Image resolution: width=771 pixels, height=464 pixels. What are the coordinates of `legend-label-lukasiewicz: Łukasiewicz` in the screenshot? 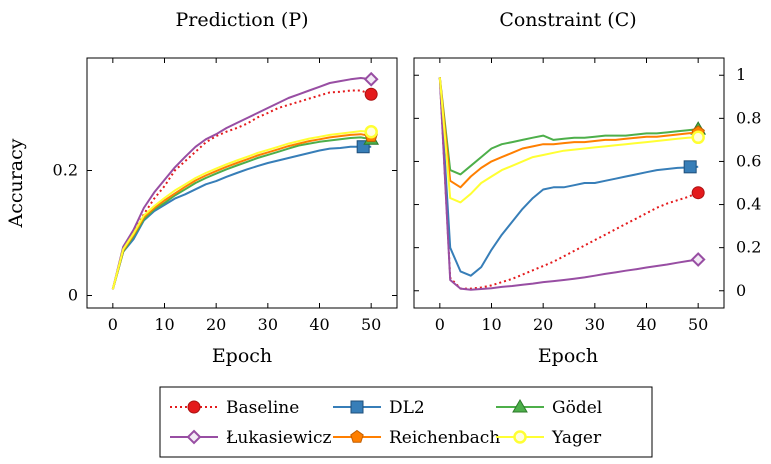 It's located at (278, 438).